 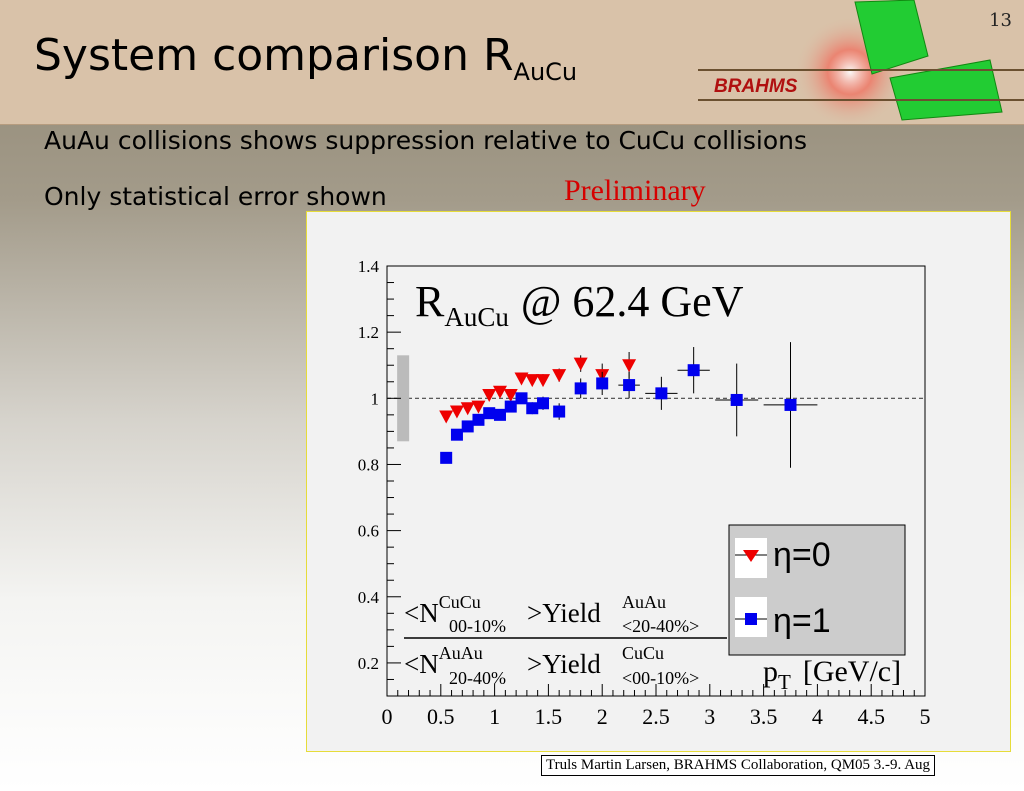 What do you see at coordinates (306, 58) in the screenshot?
I see `slide-title: System comparison RAuCu` at bounding box center [306, 58].